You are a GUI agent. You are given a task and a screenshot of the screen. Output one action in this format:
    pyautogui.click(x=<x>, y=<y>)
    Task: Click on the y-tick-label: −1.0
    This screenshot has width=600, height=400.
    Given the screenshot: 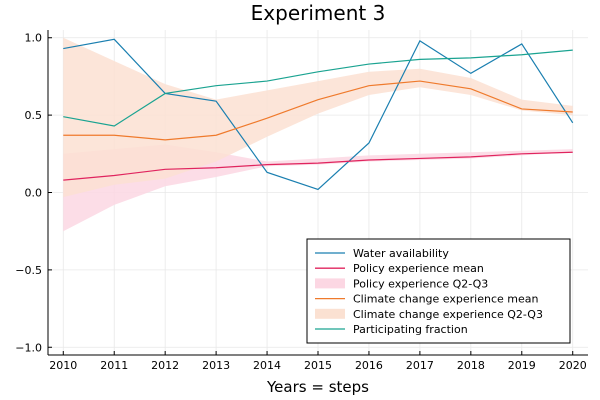 What is the action you would take?
    pyautogui.click(x=28, y=347)
    